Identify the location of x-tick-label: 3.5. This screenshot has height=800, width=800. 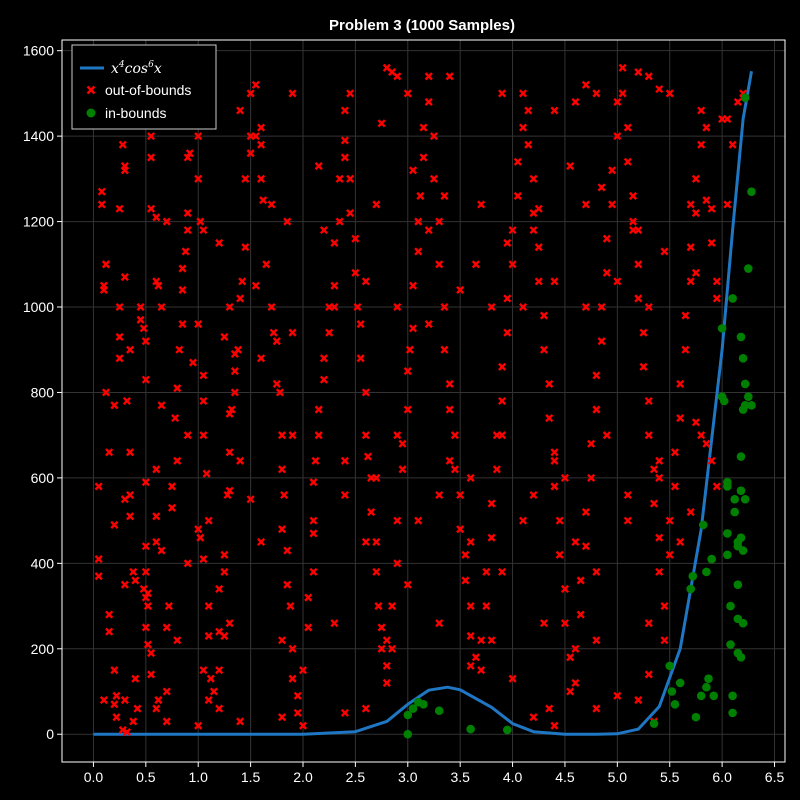
(460, 777).